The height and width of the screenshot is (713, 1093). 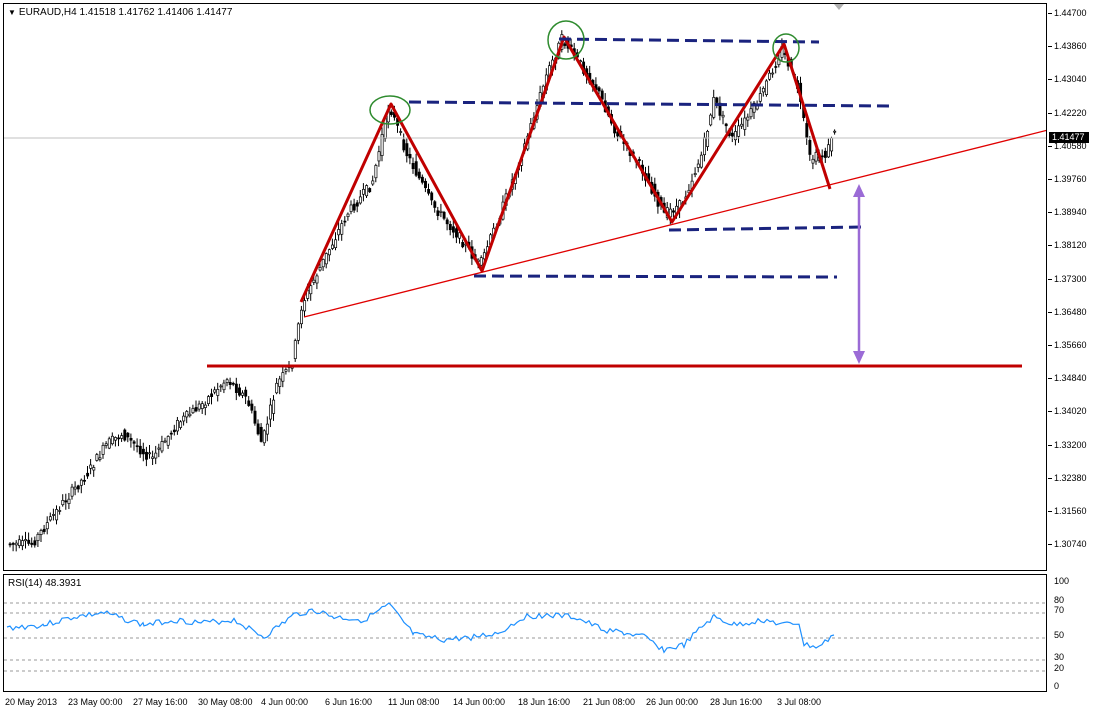 What do you see at coordinates (765, 228) in the screenshot?
I see `dashed-support-level-upper` at bounding box center [765, 228].